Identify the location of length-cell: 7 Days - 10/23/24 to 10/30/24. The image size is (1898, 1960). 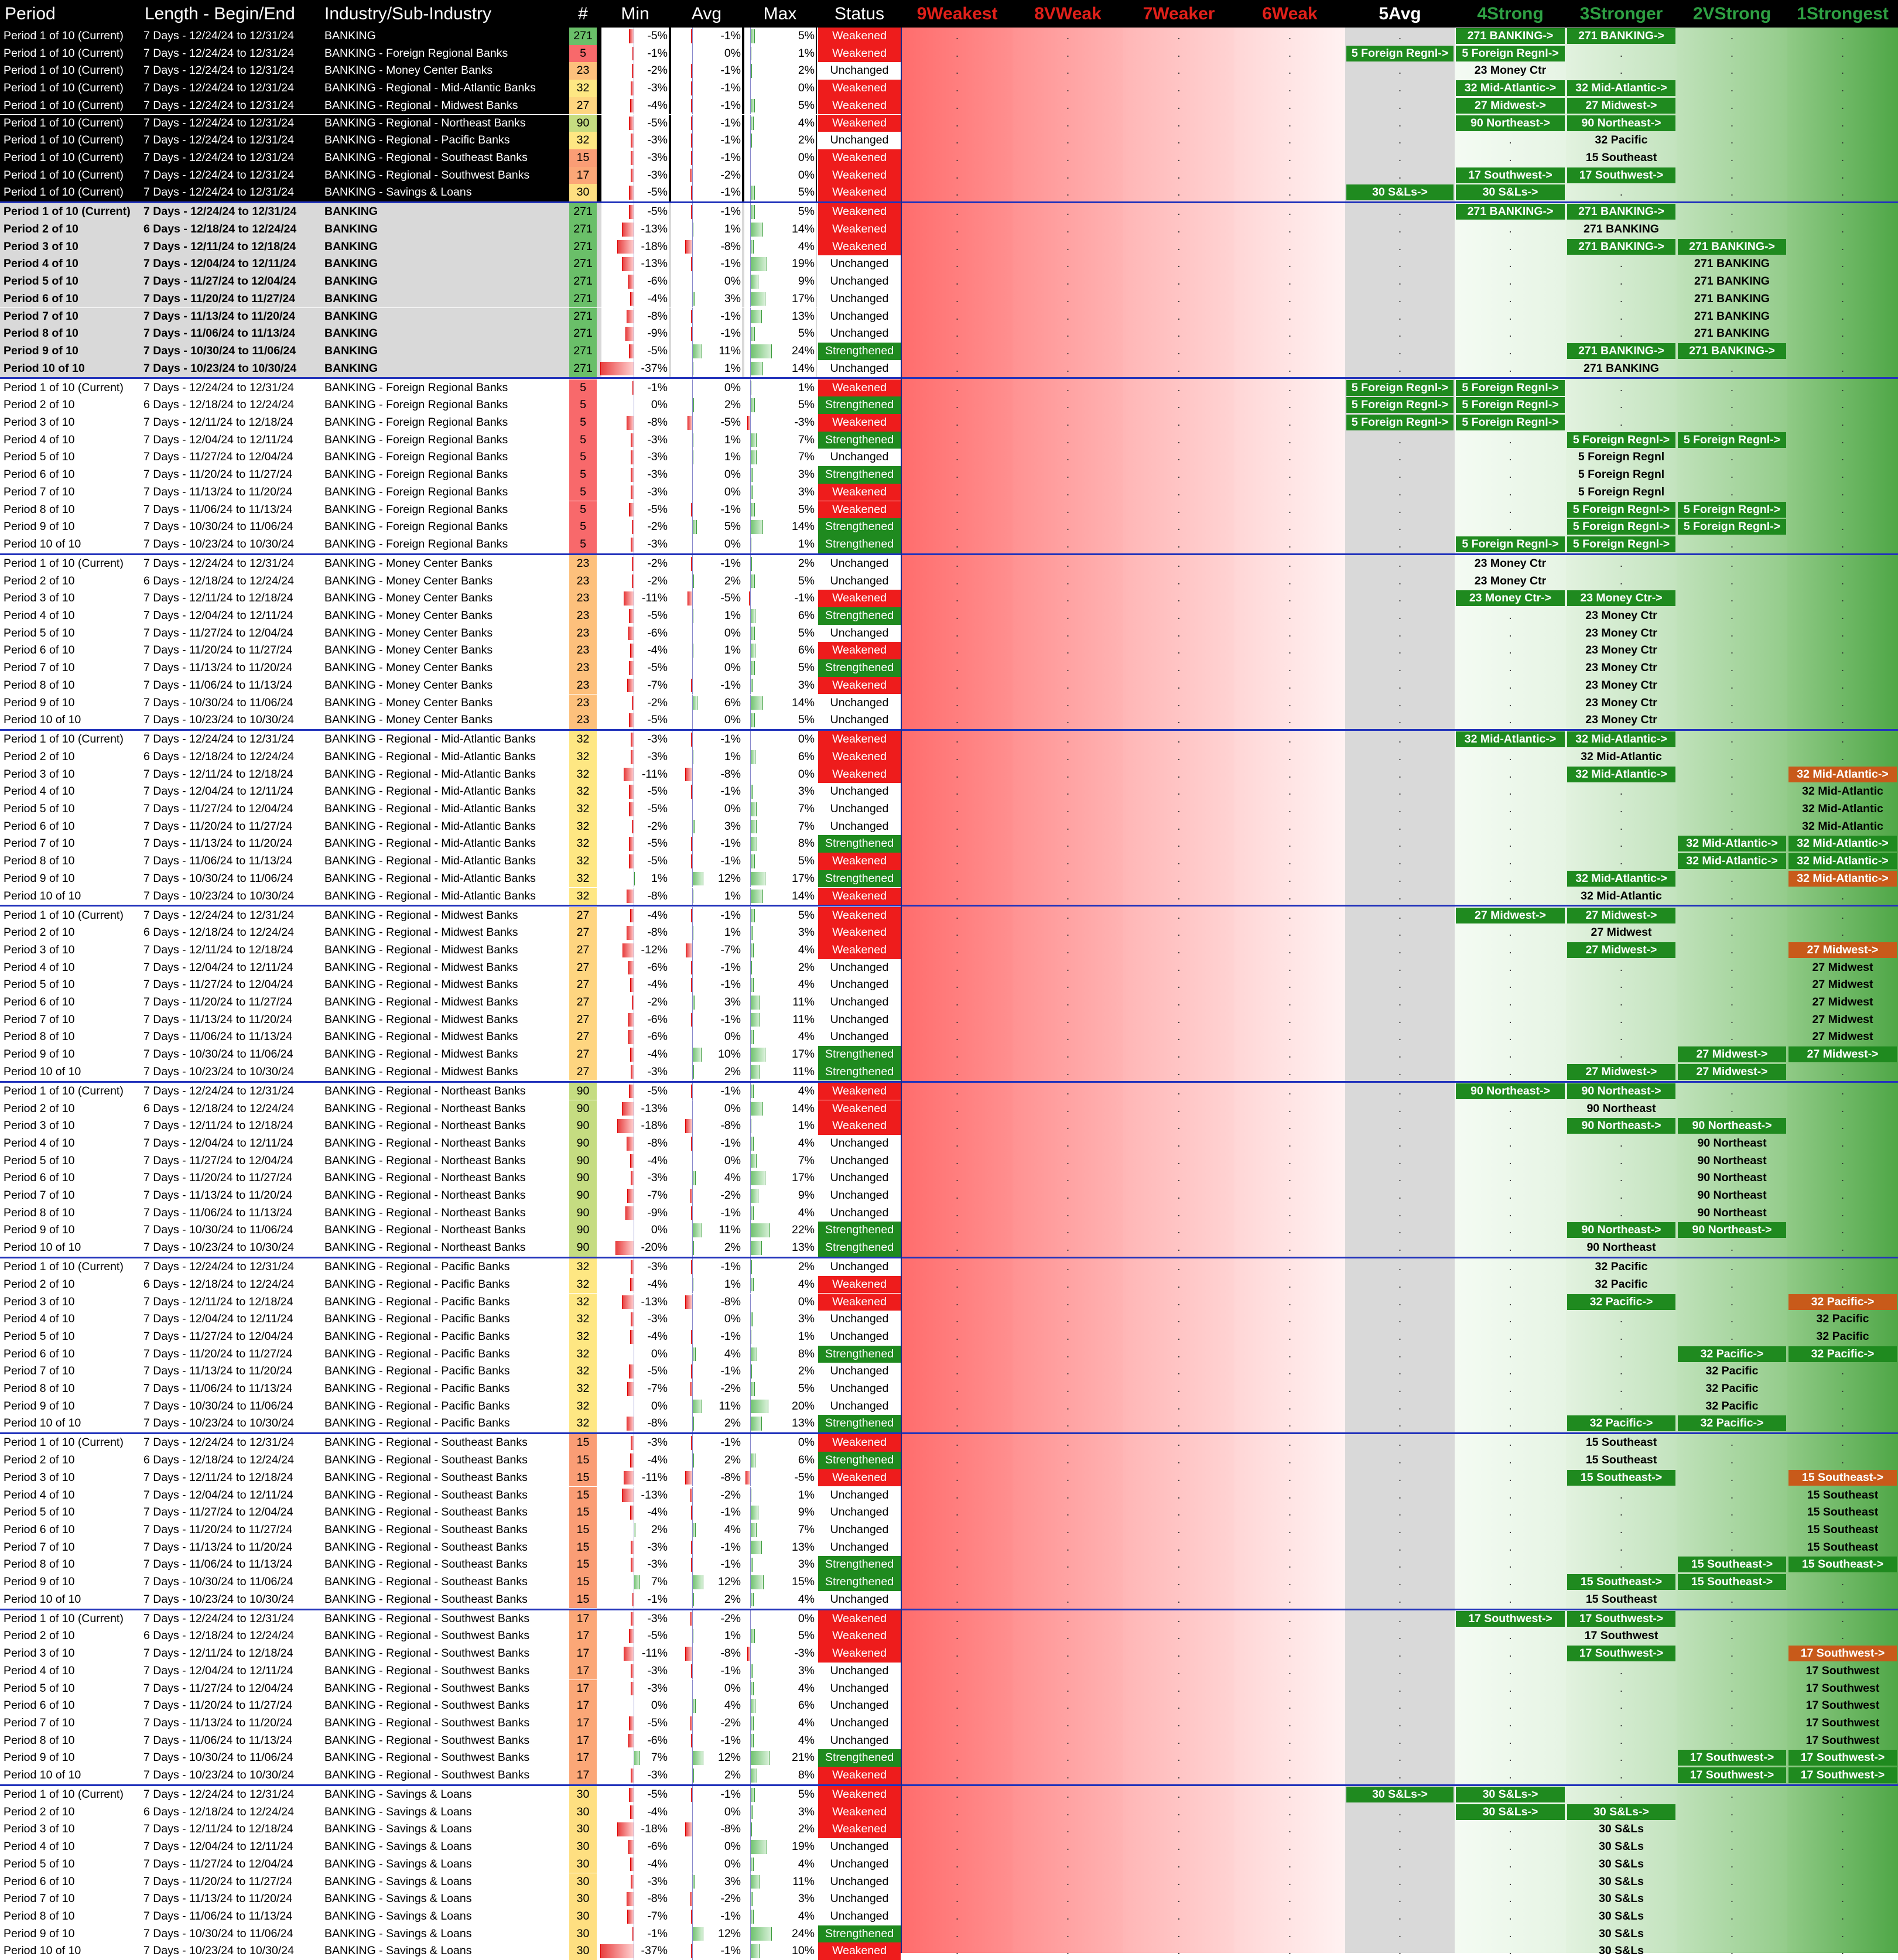
(218, 1951).